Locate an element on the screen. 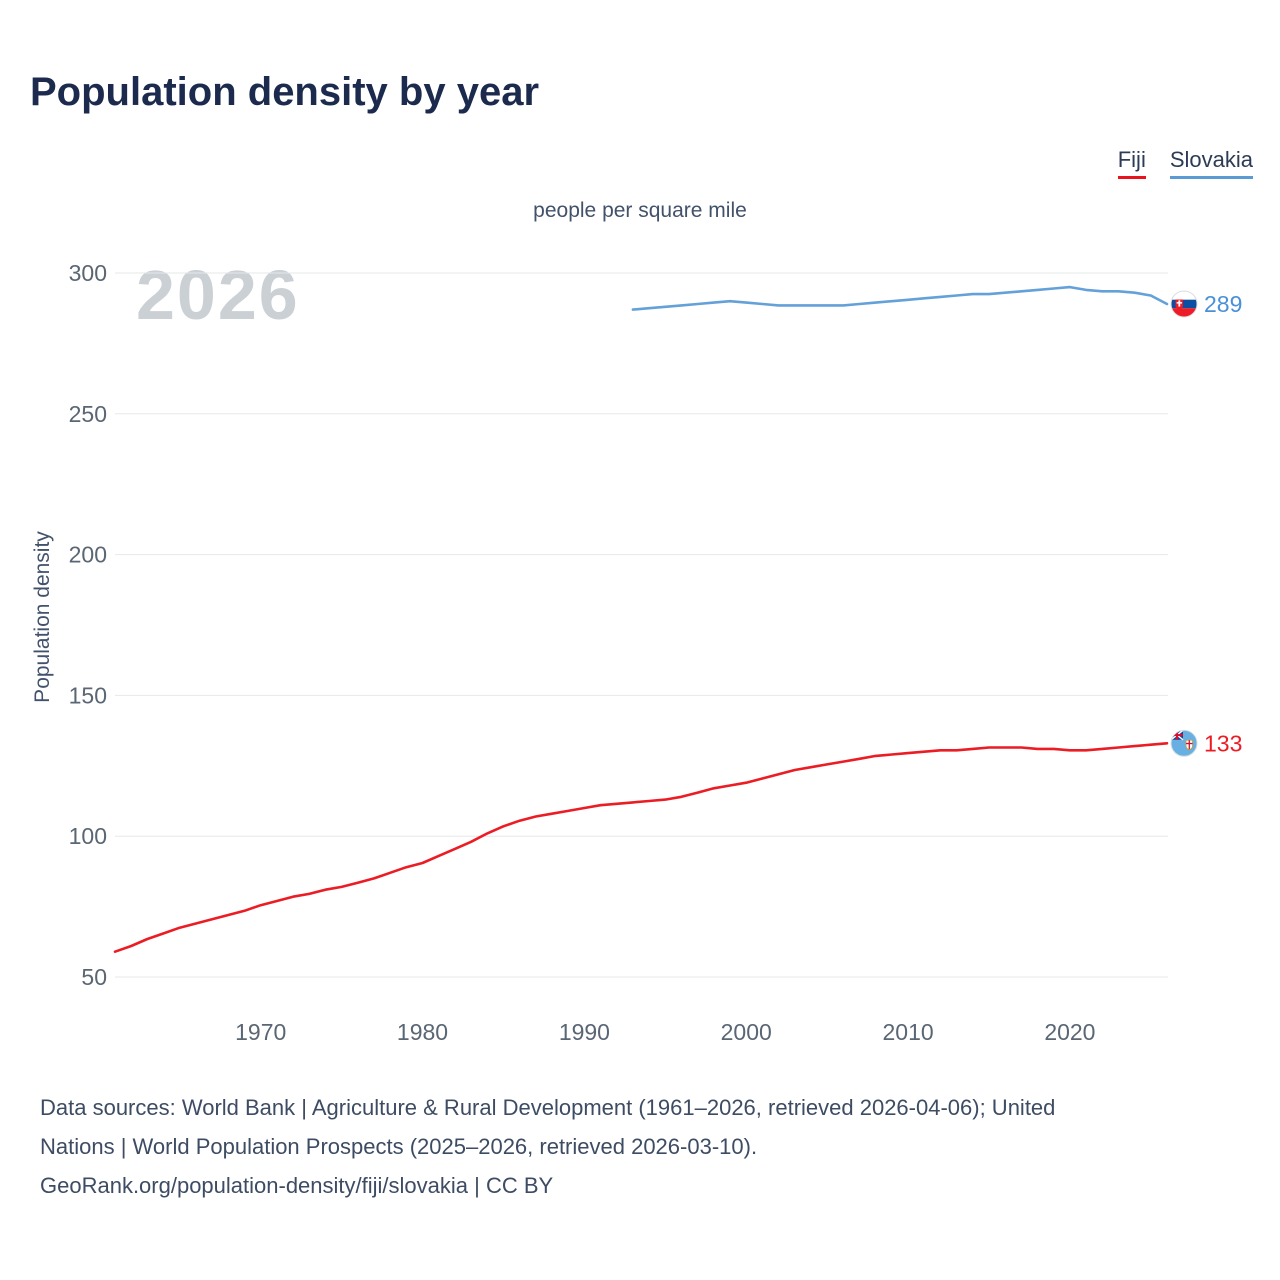  y-tick-label: 200 is located at coordinates (88, 555).